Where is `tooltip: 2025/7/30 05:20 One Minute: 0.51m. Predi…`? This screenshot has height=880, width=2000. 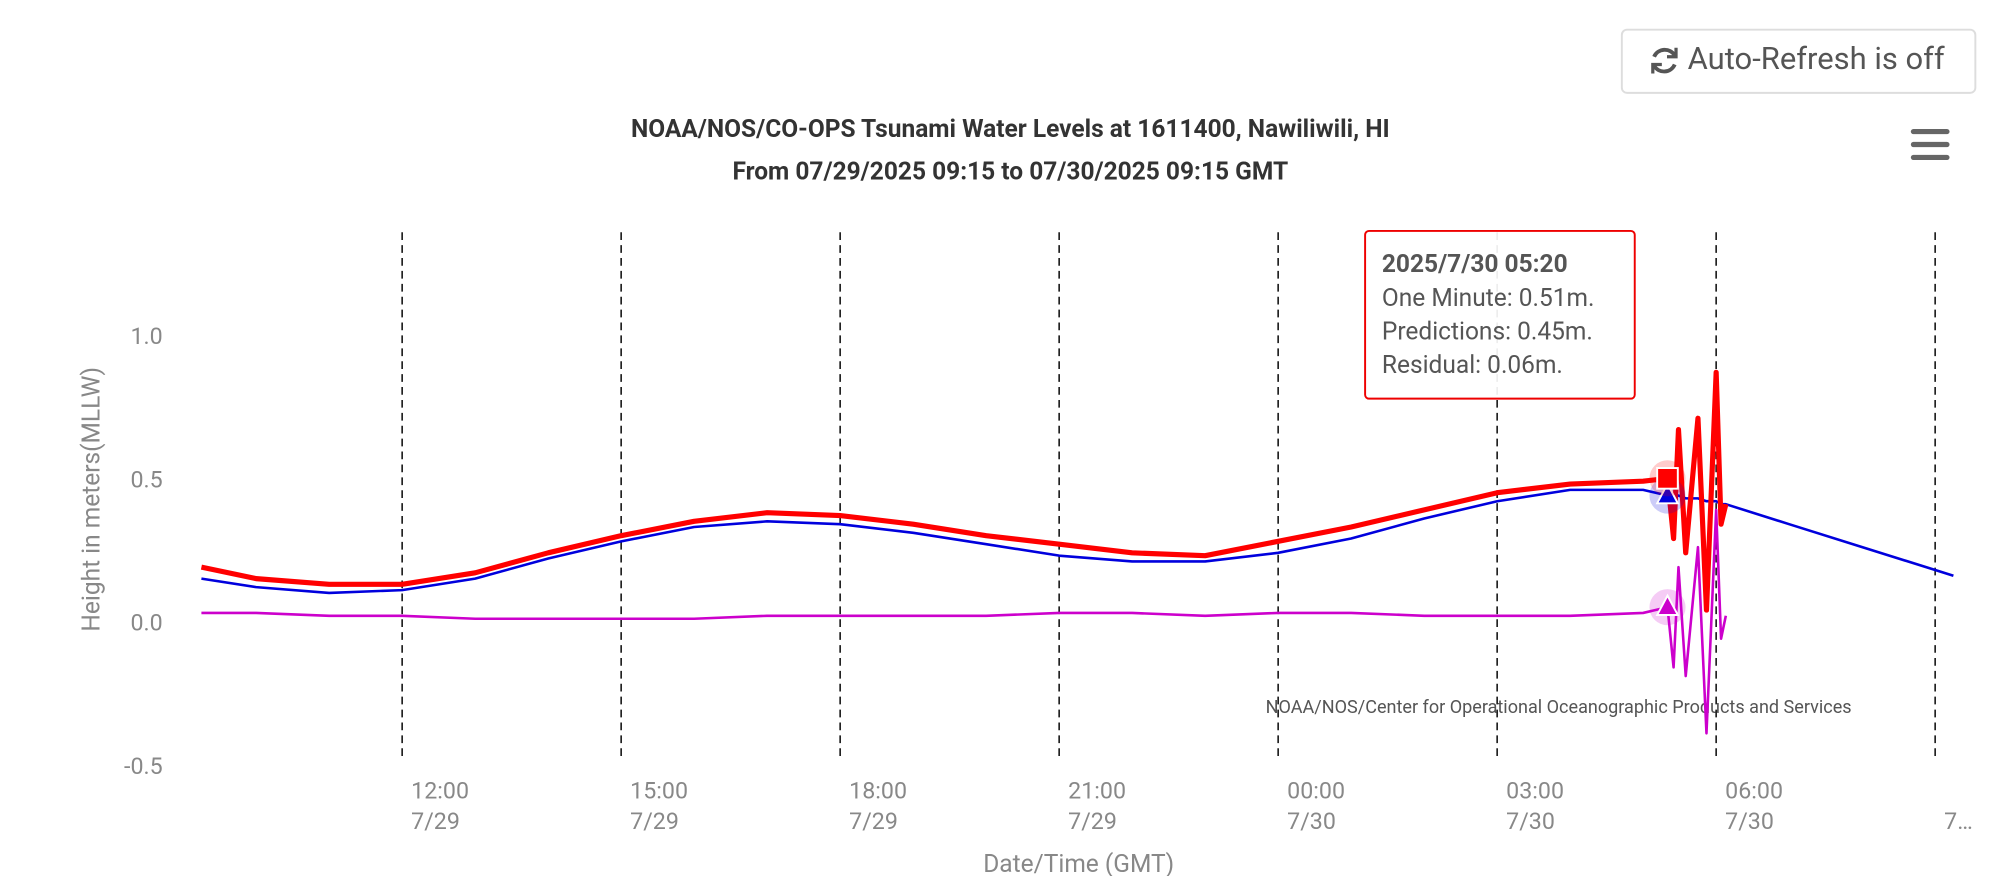 tooltip: 2025/7/30 05:20 One Minute: 0.51m. Predi… is located at coordinates (1500, 314).